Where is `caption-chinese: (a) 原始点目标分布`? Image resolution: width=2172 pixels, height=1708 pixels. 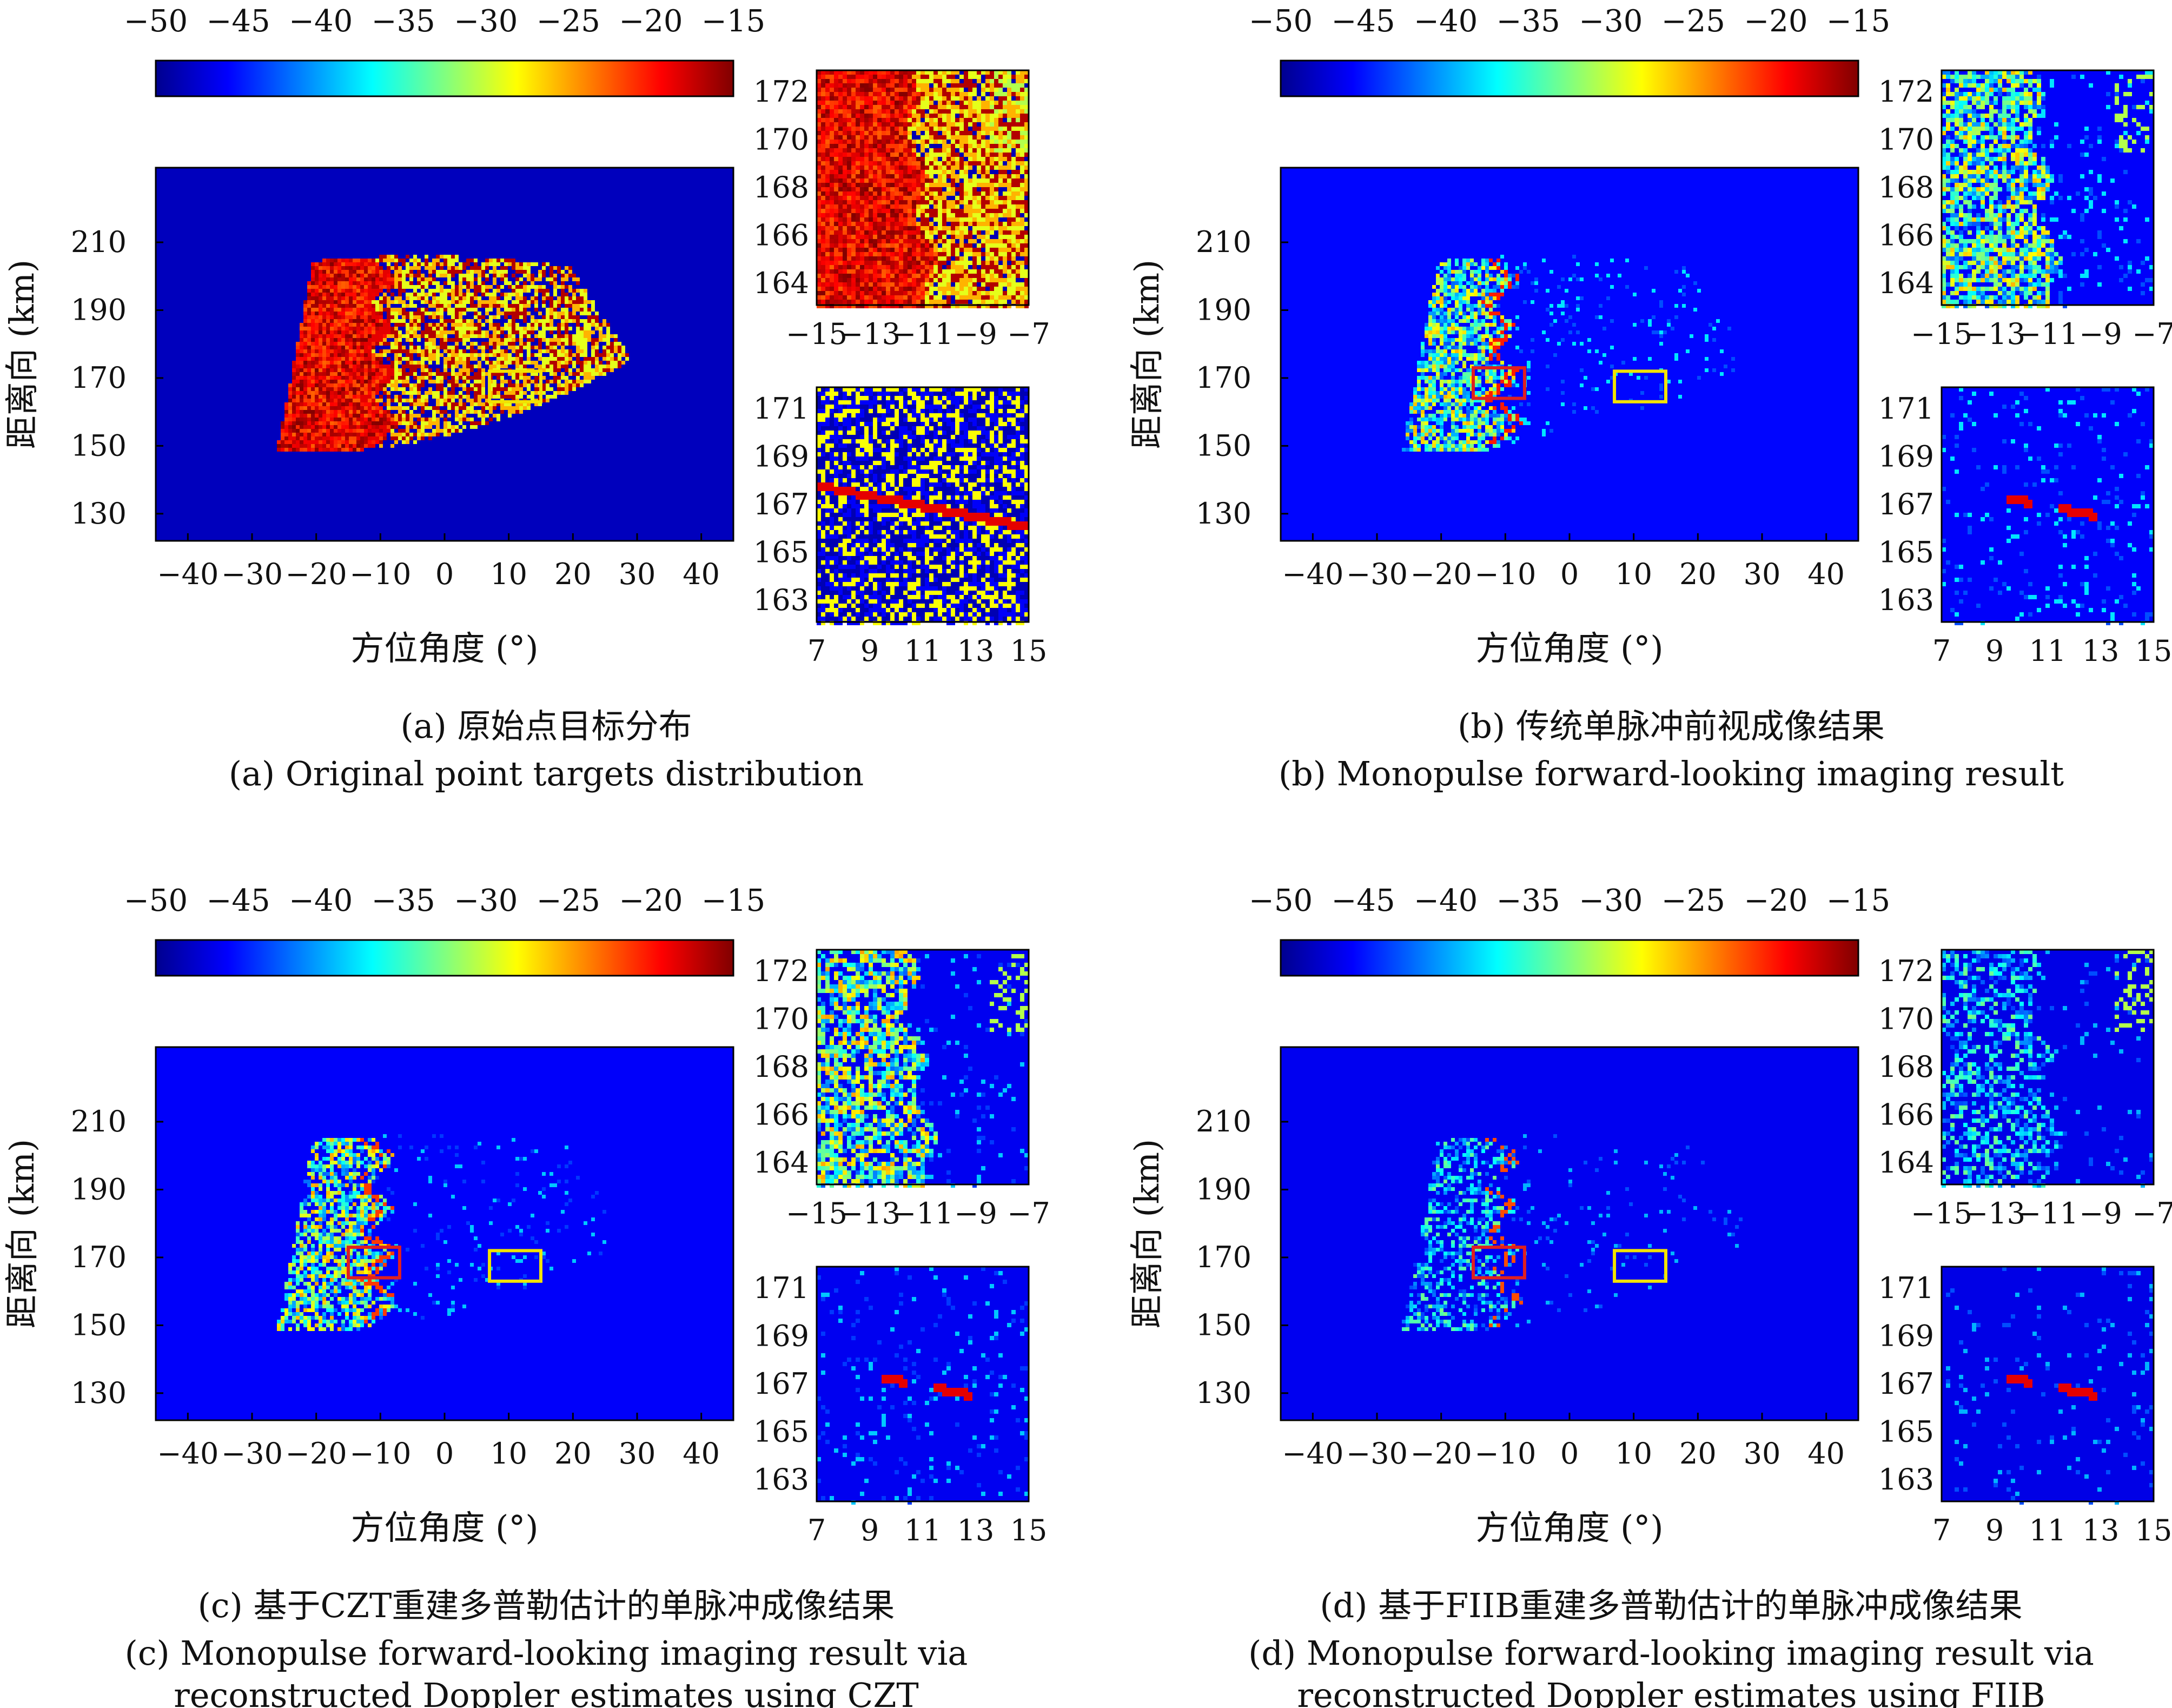 caption-chinese: (a) 原始点目标分布 is located at coordinates (546, 726).